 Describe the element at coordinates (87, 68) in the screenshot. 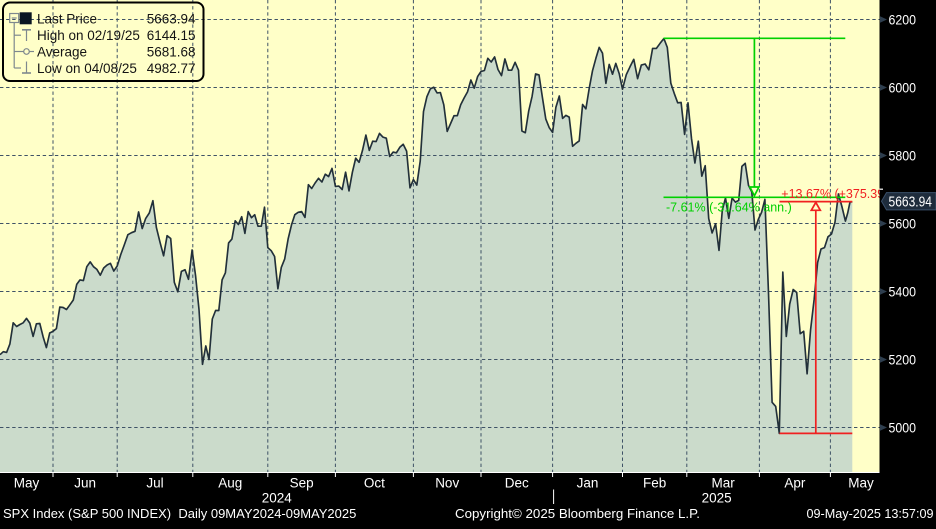

I see `svg-text: Low on 04/08/25` at that location.